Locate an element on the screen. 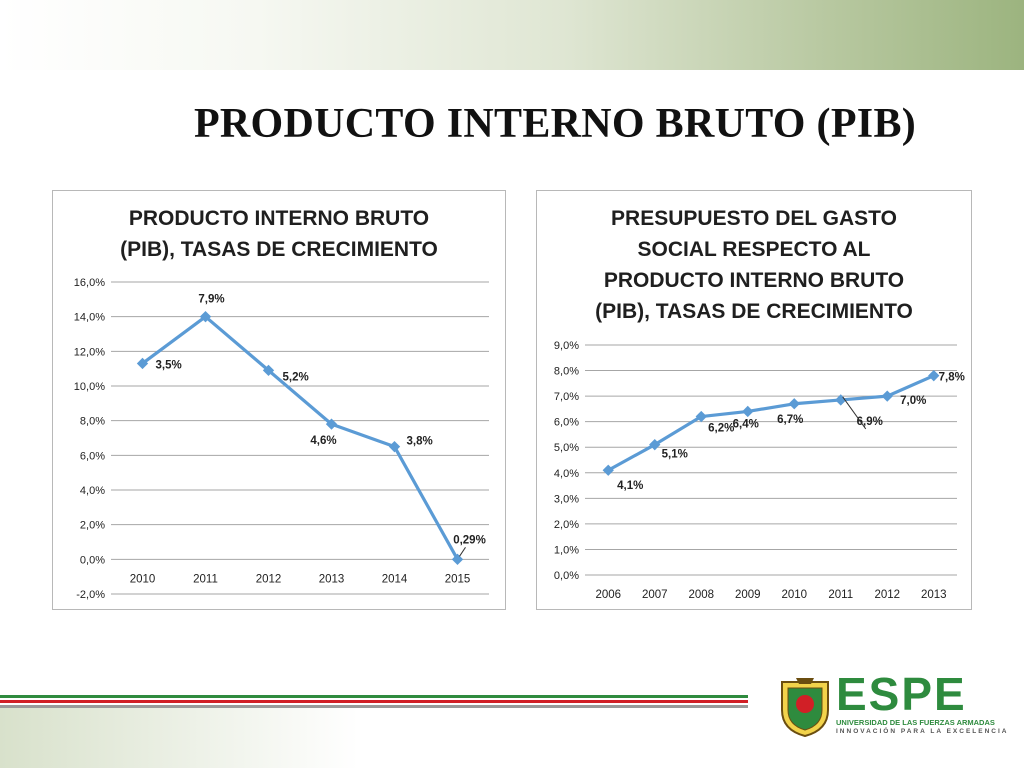  divider-stripe-green is located at coordinates (374, 696).